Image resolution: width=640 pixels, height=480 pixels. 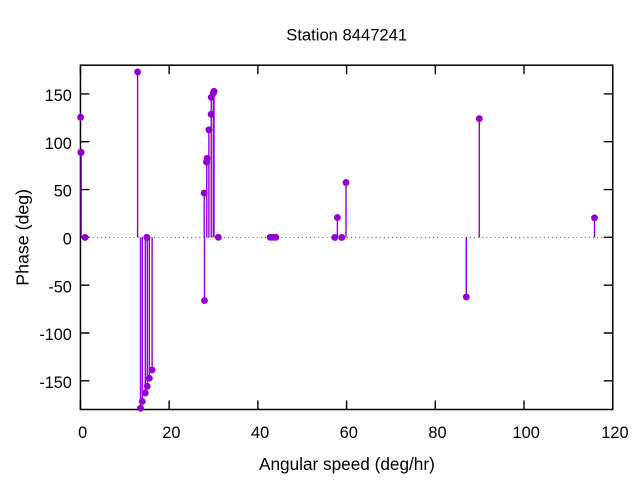 What do you see at coordinates (346, 34) in the screenshot?
I see `svg-text: Station 8447241` at bounding box center [346, 34].